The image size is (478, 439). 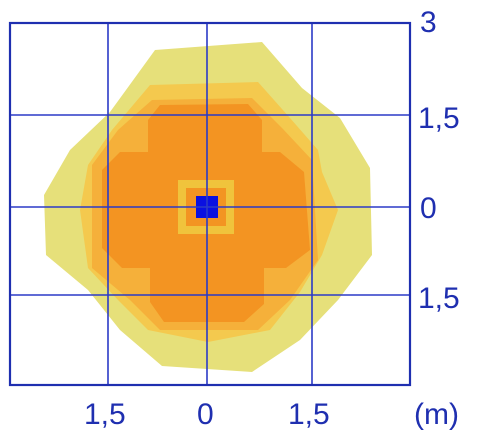 I want to click on y-tick-label: 3, so click(x=428, y=22).